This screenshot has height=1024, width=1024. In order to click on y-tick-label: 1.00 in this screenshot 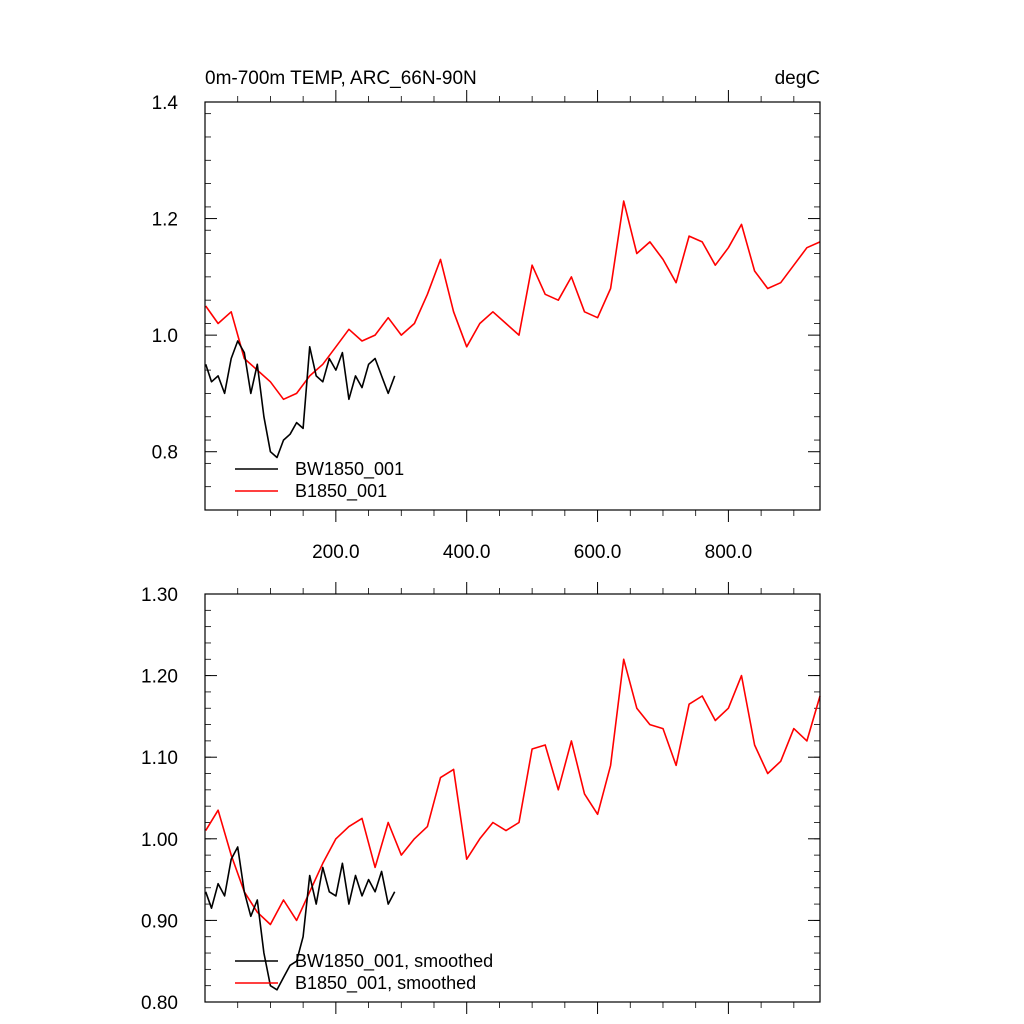, I will do `click(159, 840)`.